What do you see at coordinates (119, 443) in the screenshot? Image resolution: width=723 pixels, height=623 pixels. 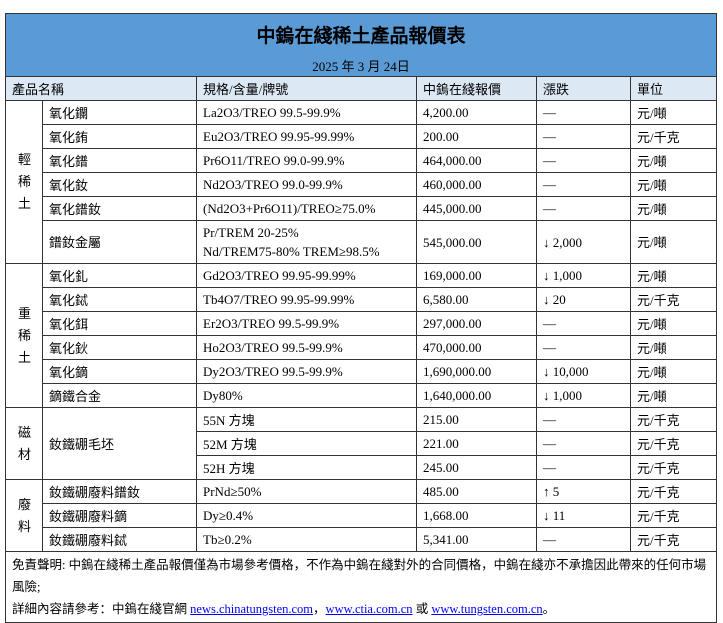 I see `product-name: 釹鐵硼毛坯` at bounding box center [119, 443].